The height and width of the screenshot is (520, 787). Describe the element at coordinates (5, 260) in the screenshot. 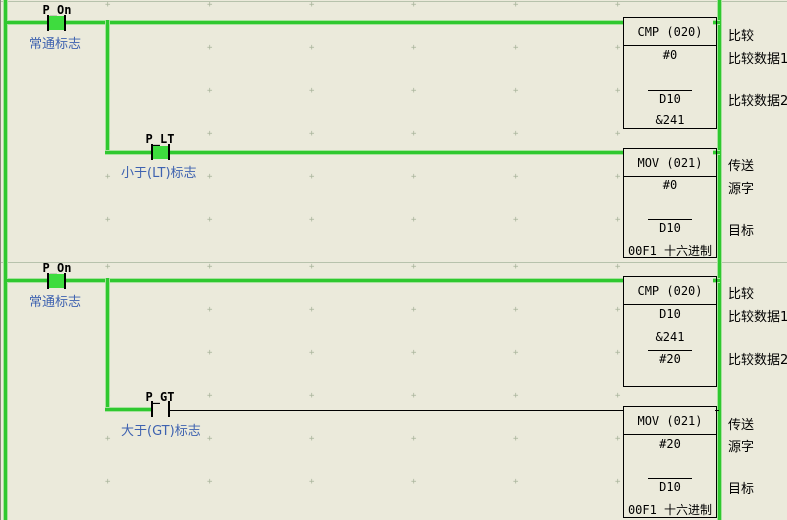

I see `left-power-rail` at that location.